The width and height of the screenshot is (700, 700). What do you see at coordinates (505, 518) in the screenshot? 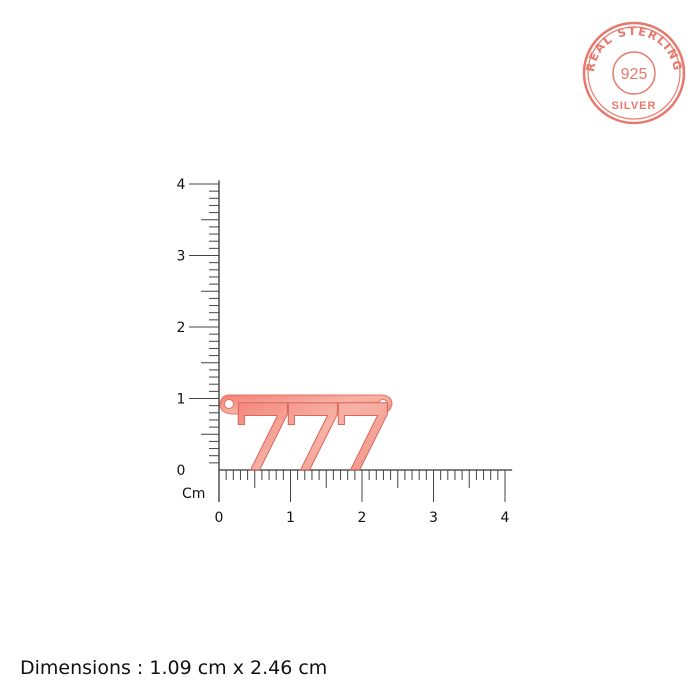
I see `x-tick-label: 4` at bounding box center [505, 518].